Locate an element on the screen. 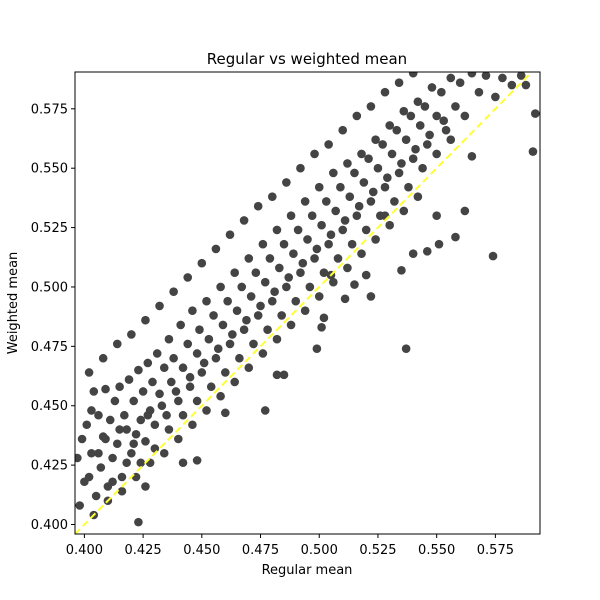  x-tick-label: 0.500 is located at coordinates (319, 550).